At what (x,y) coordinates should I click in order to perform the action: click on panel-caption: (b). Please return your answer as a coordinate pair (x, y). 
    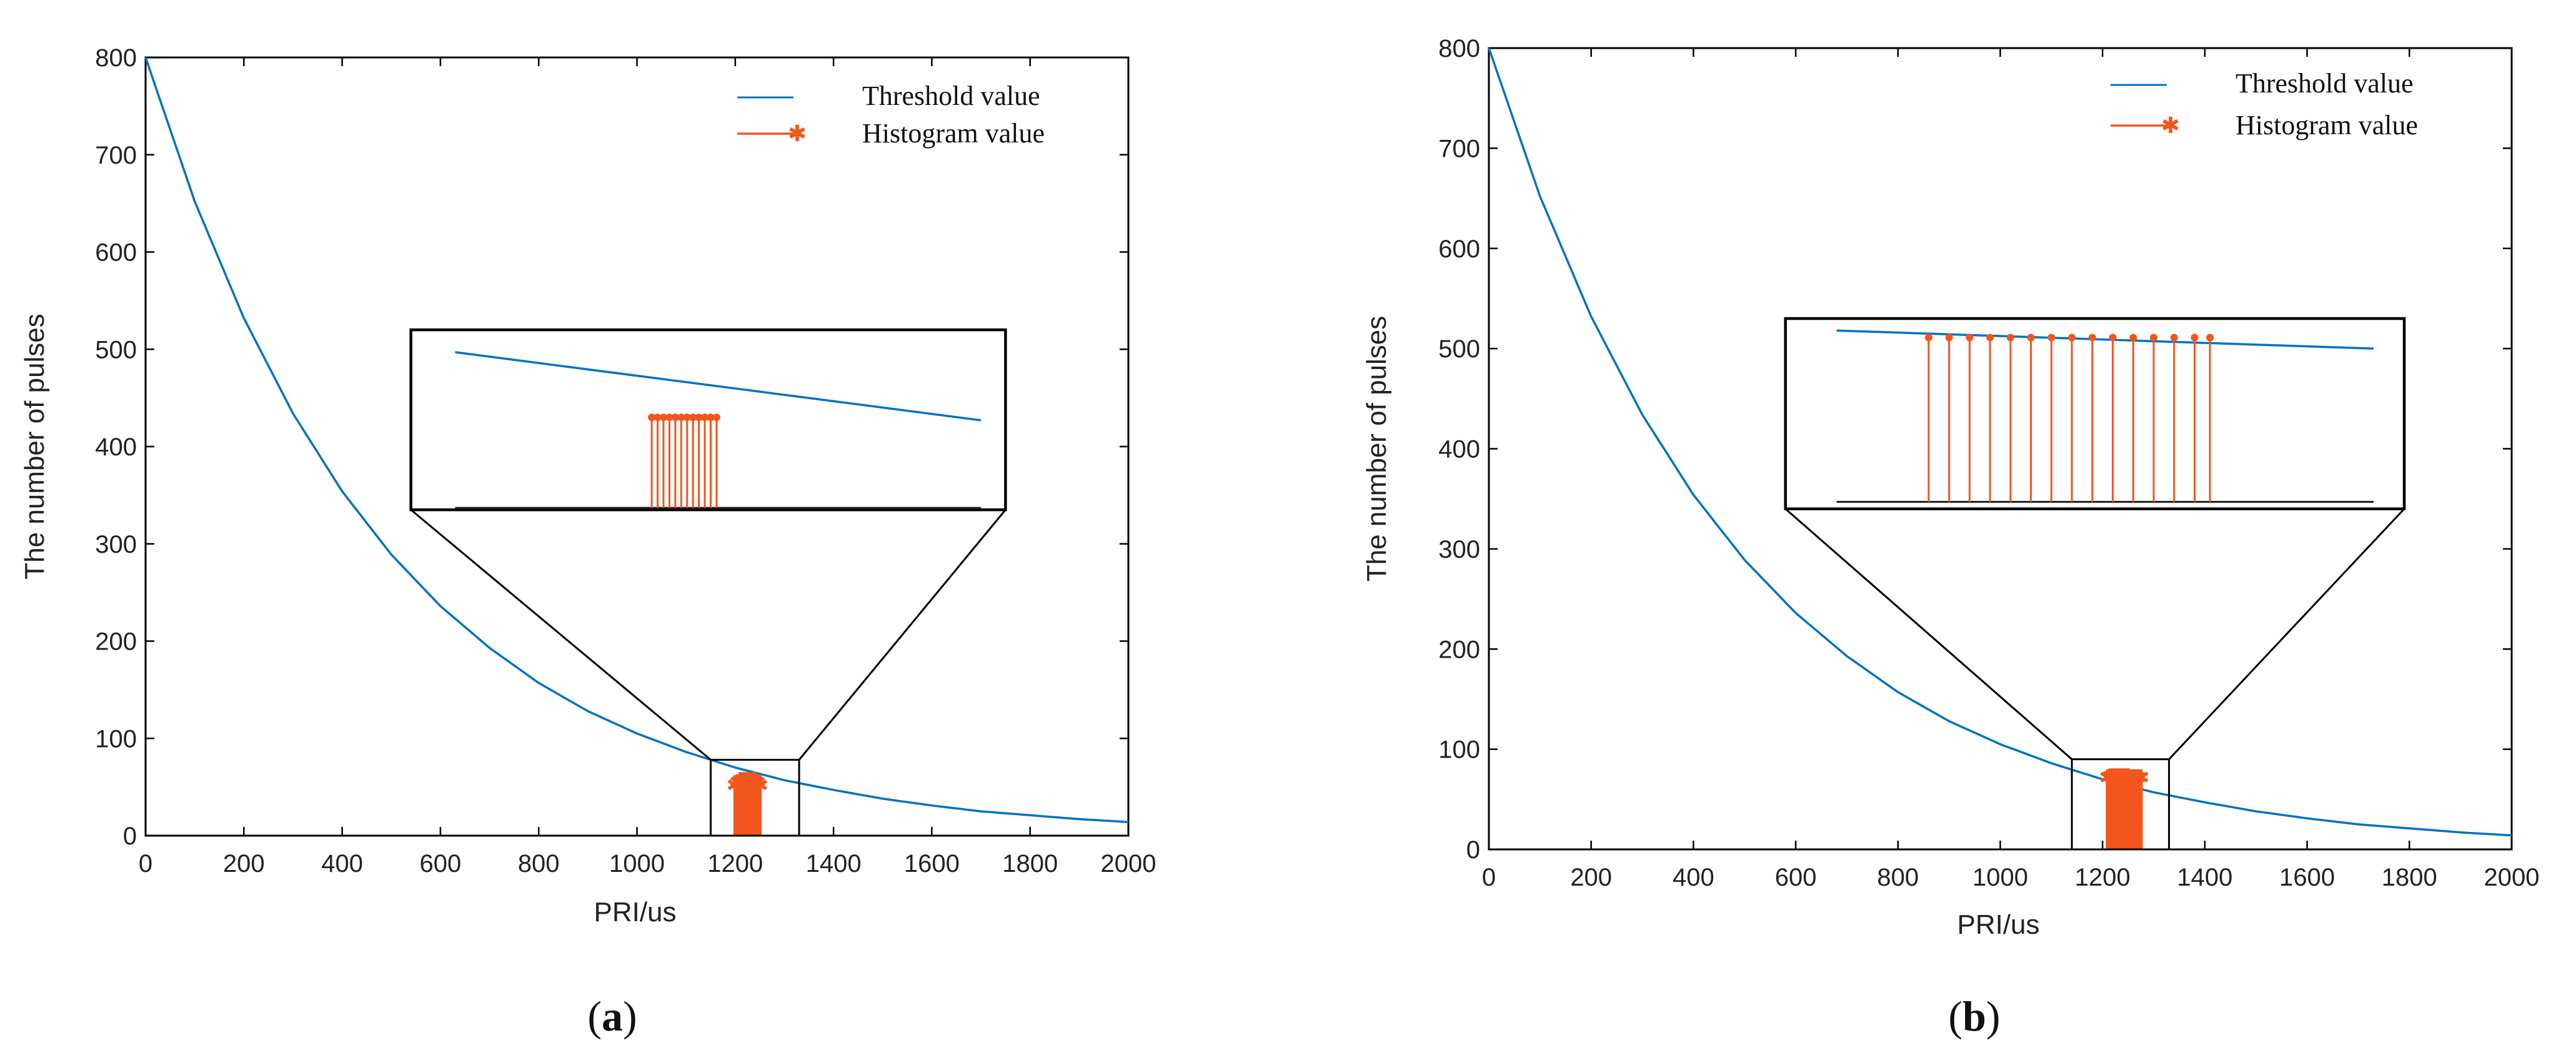
    Looking at the image, I should click on (1974, 1016).